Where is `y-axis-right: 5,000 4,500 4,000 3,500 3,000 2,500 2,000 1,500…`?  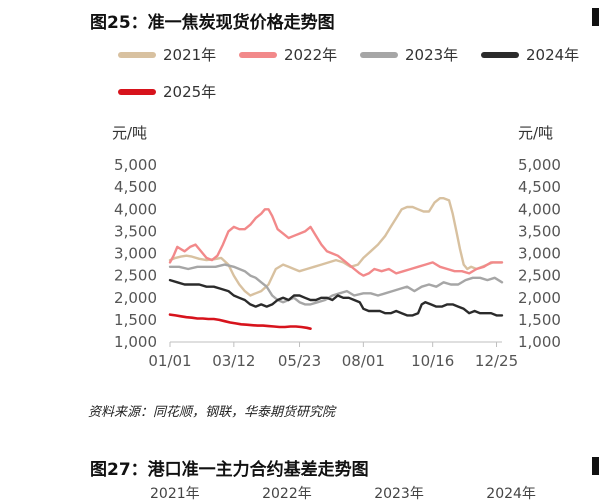 y-axis-right: 5,000 4,500 4,000 3,500 3,000 2,500 2,000 1,500… is located at coordinates (539, 253).